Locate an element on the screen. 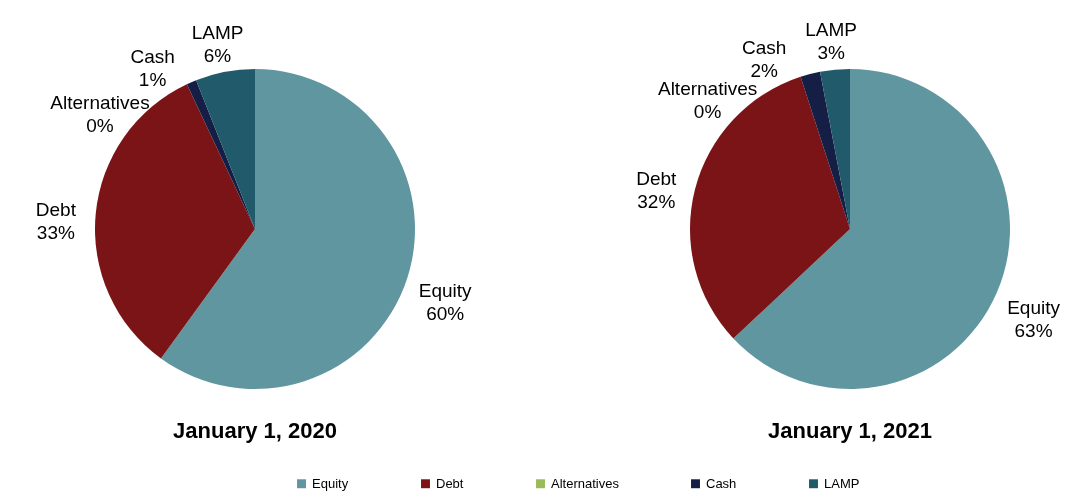 Image resolution: width=1078 pixels, height=497 pixels. data-label: 33% is located at coordinates (56, 233).